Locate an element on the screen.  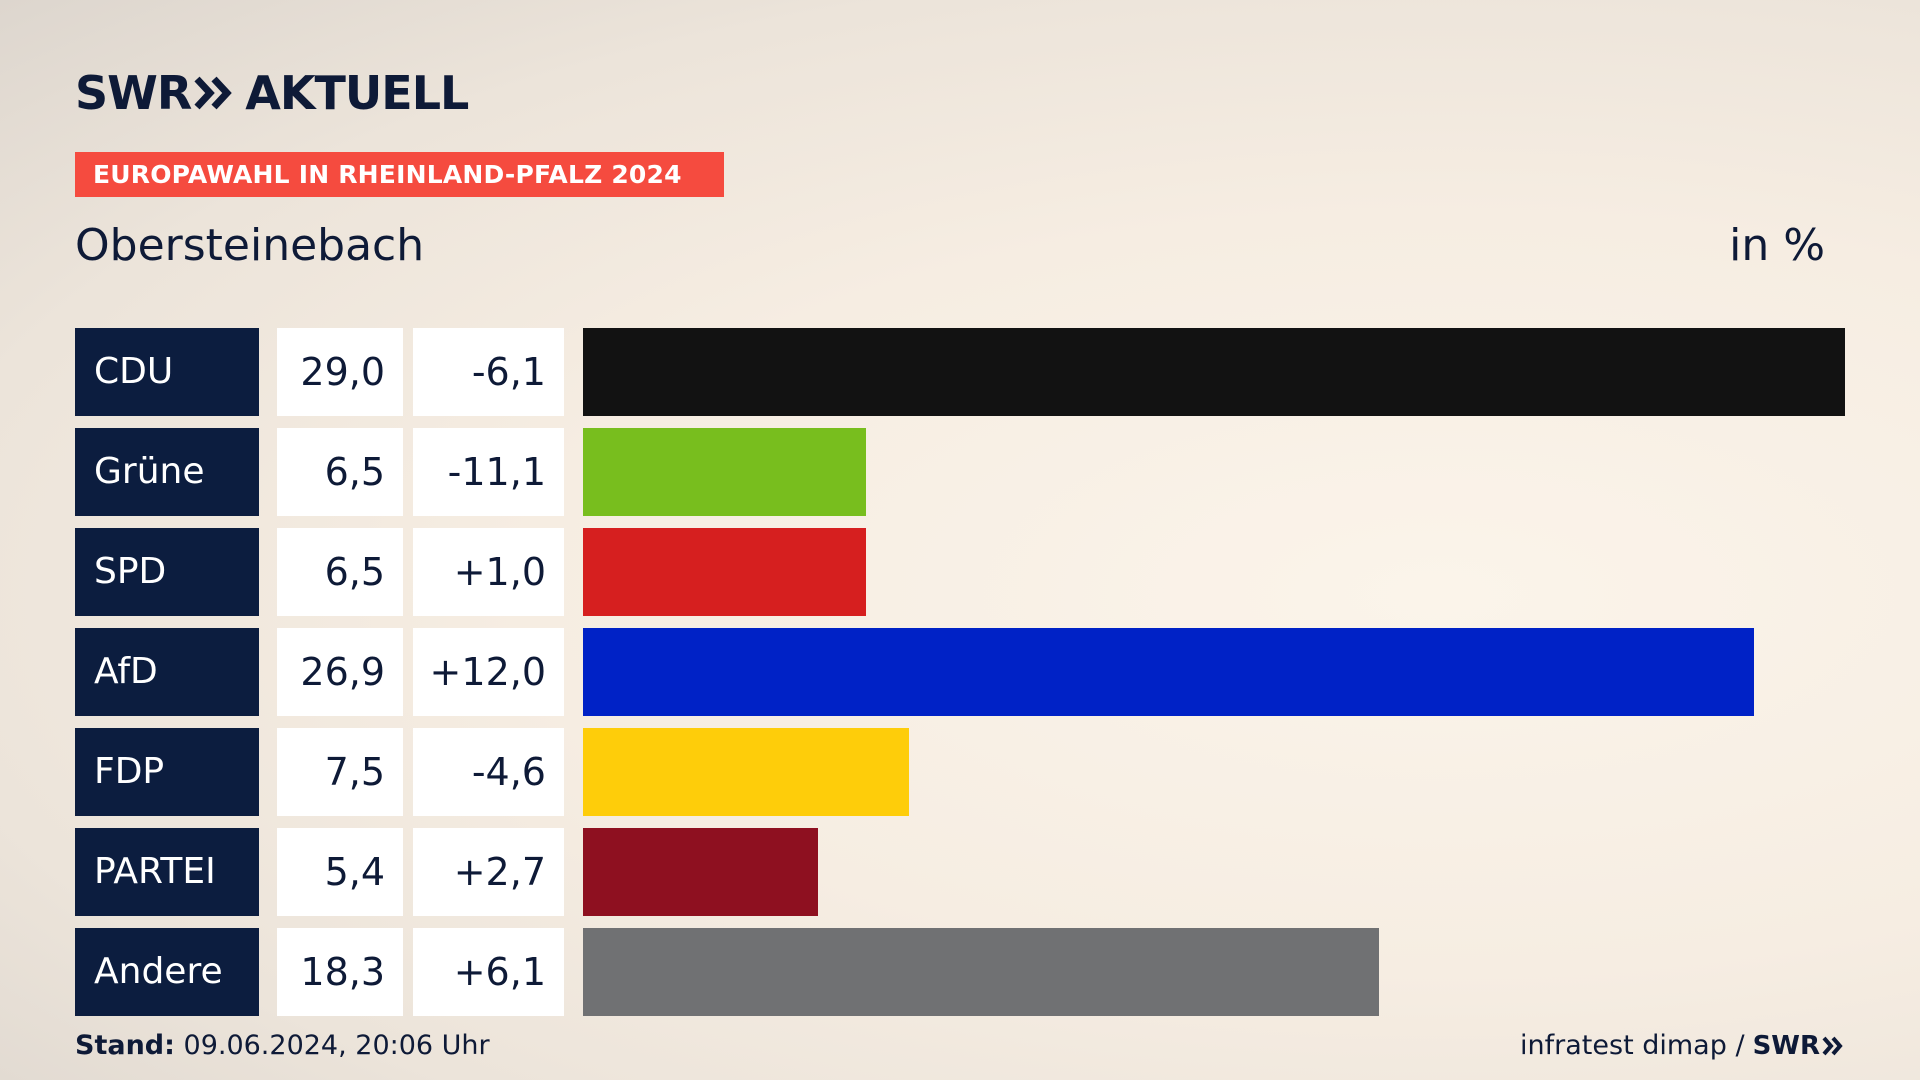
party-label-spd: SPD is located at coordinates (167, 572).